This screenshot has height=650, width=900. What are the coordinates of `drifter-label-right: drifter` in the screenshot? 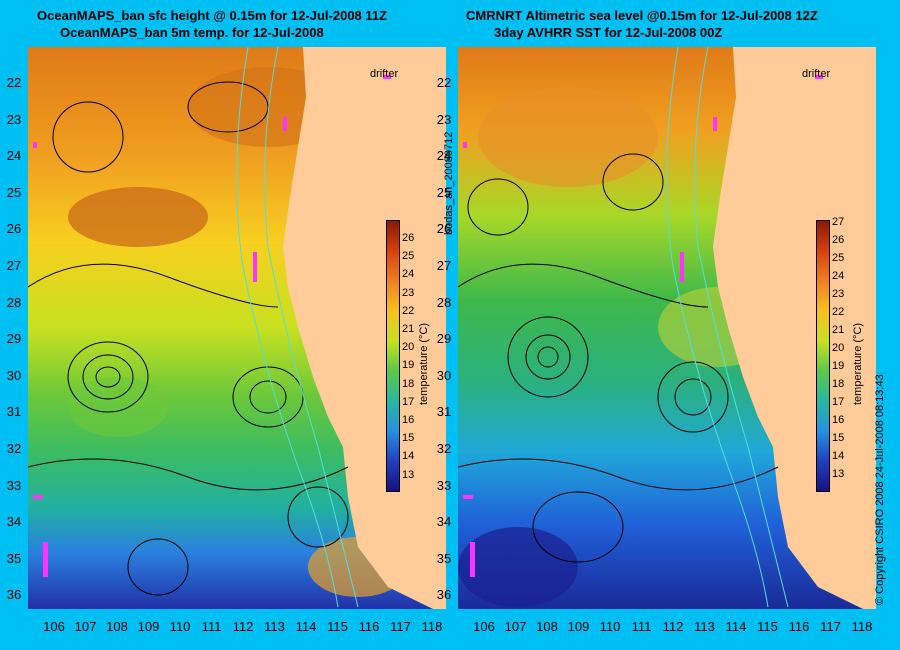 It's located at (816, 74).